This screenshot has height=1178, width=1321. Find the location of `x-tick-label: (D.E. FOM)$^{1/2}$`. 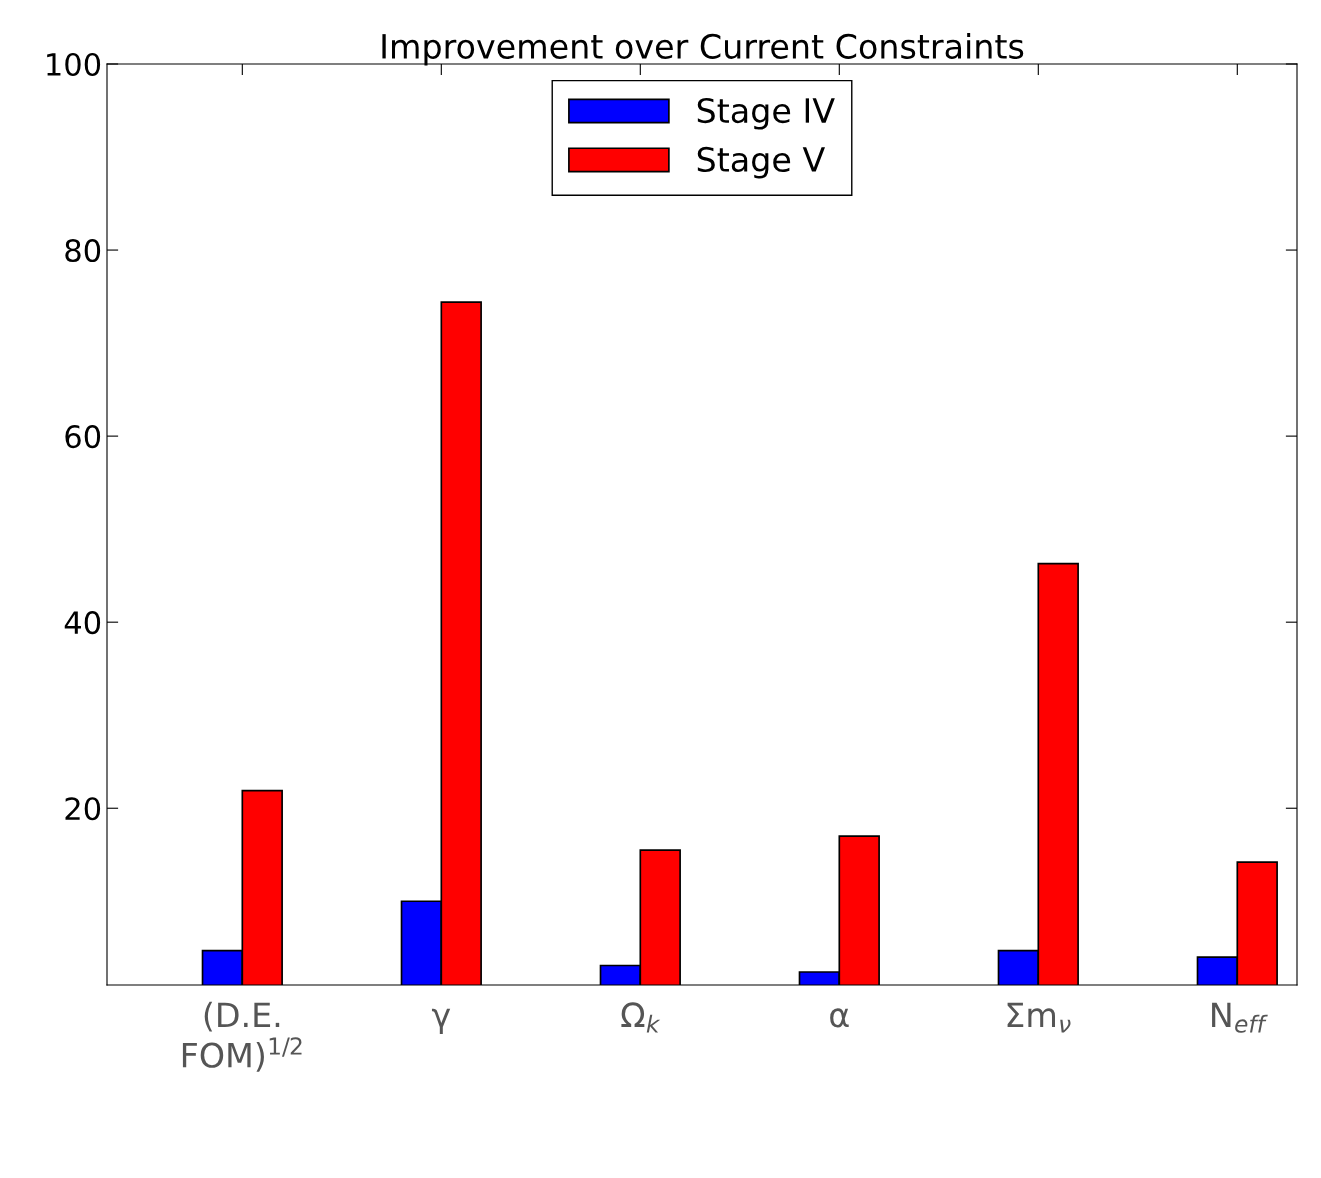

x-tick-label: (D.E. FOM)$^{1/2}$ is located at coordinates (242, 1036).